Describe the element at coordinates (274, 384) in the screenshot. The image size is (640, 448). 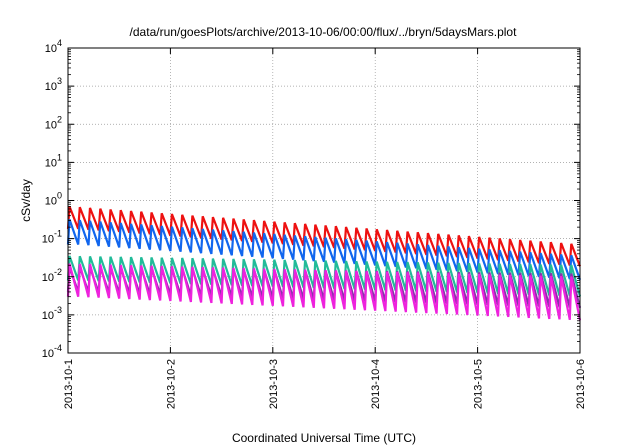
I see `x-tick-label: 2013-10-3` at that location.